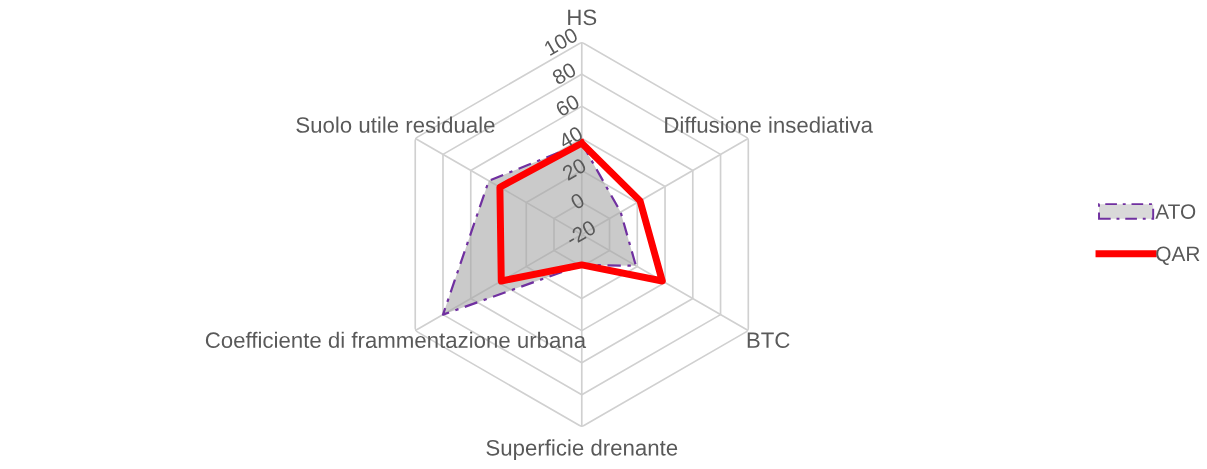  What do you see at coordinates (561, 41) in the screenshot?
I see `y-tick-label: 100` at bounding box center [561, 41].